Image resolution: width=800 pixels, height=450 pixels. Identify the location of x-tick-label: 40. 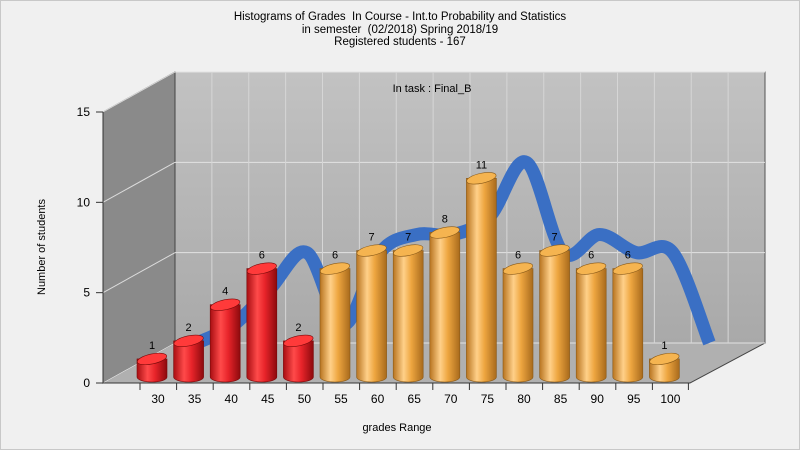
(232, 399).